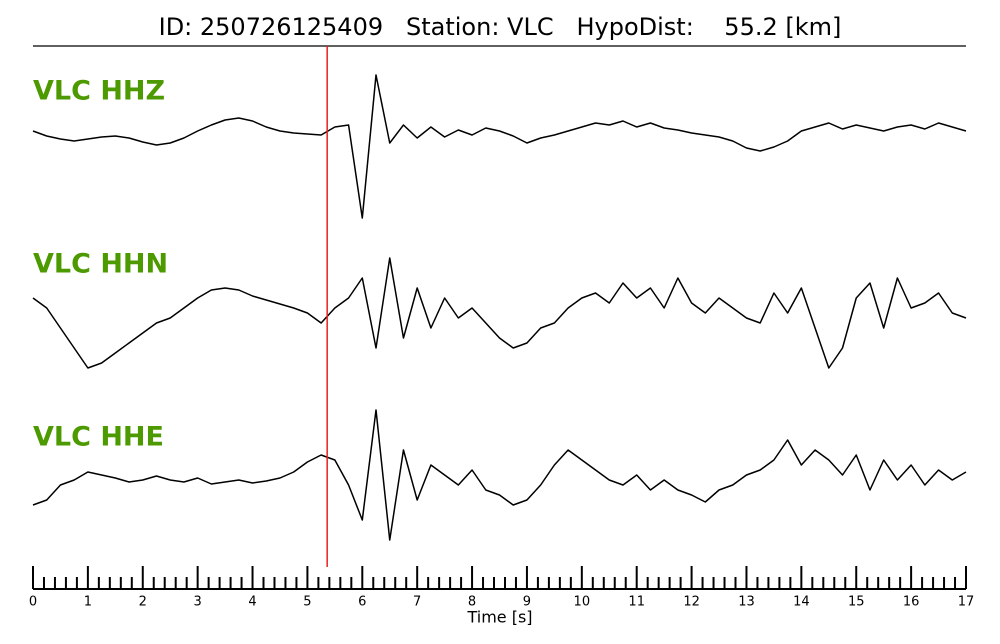  Describe the element at coordinates (100, 264) in the screenshot. I see `trace-label: VLC HHN` at that location.